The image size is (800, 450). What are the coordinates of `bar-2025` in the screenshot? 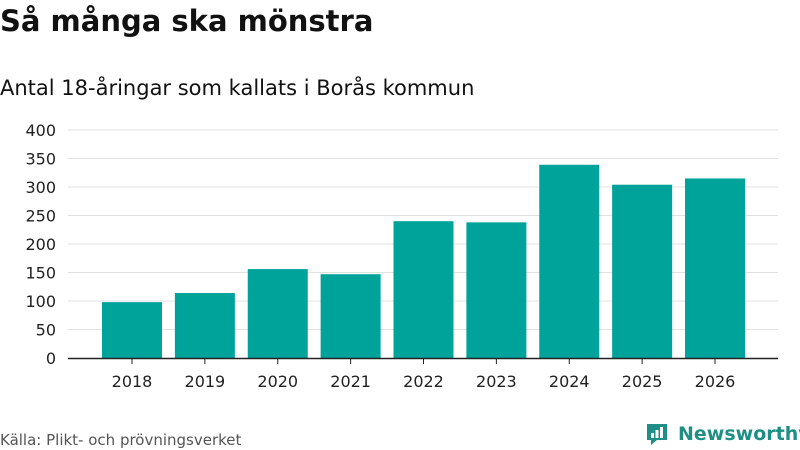 It's located at (642, 271).